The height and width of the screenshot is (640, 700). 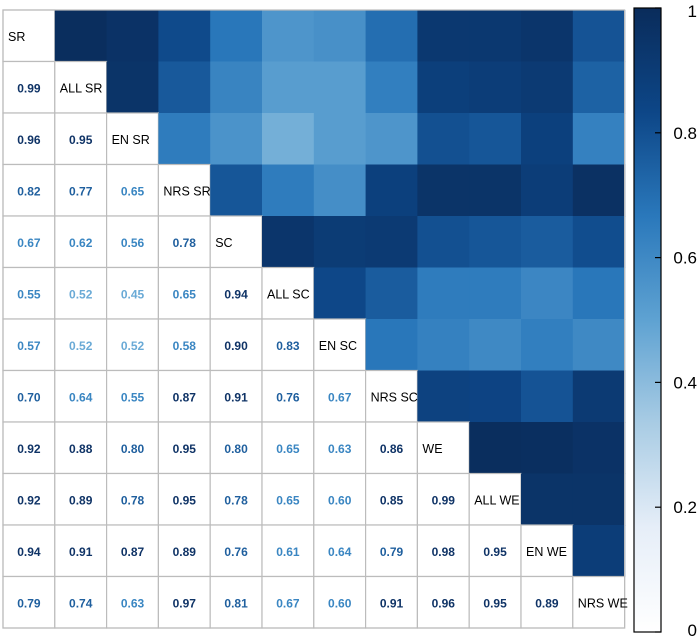 What do you see at coordinates (236, 346) in the screenshot?
I see `correlation-value-label: 0.90` at bounding box center [236, 346].